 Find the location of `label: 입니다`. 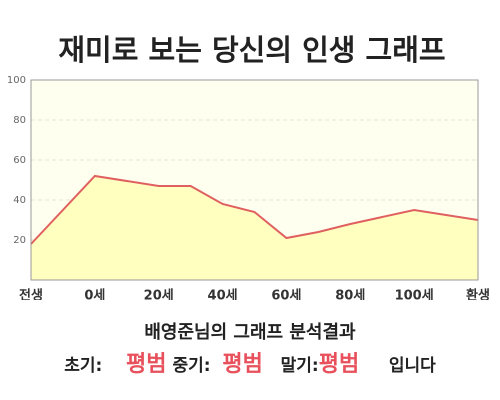

label: 입니다 is located at coordinates (412, 366).